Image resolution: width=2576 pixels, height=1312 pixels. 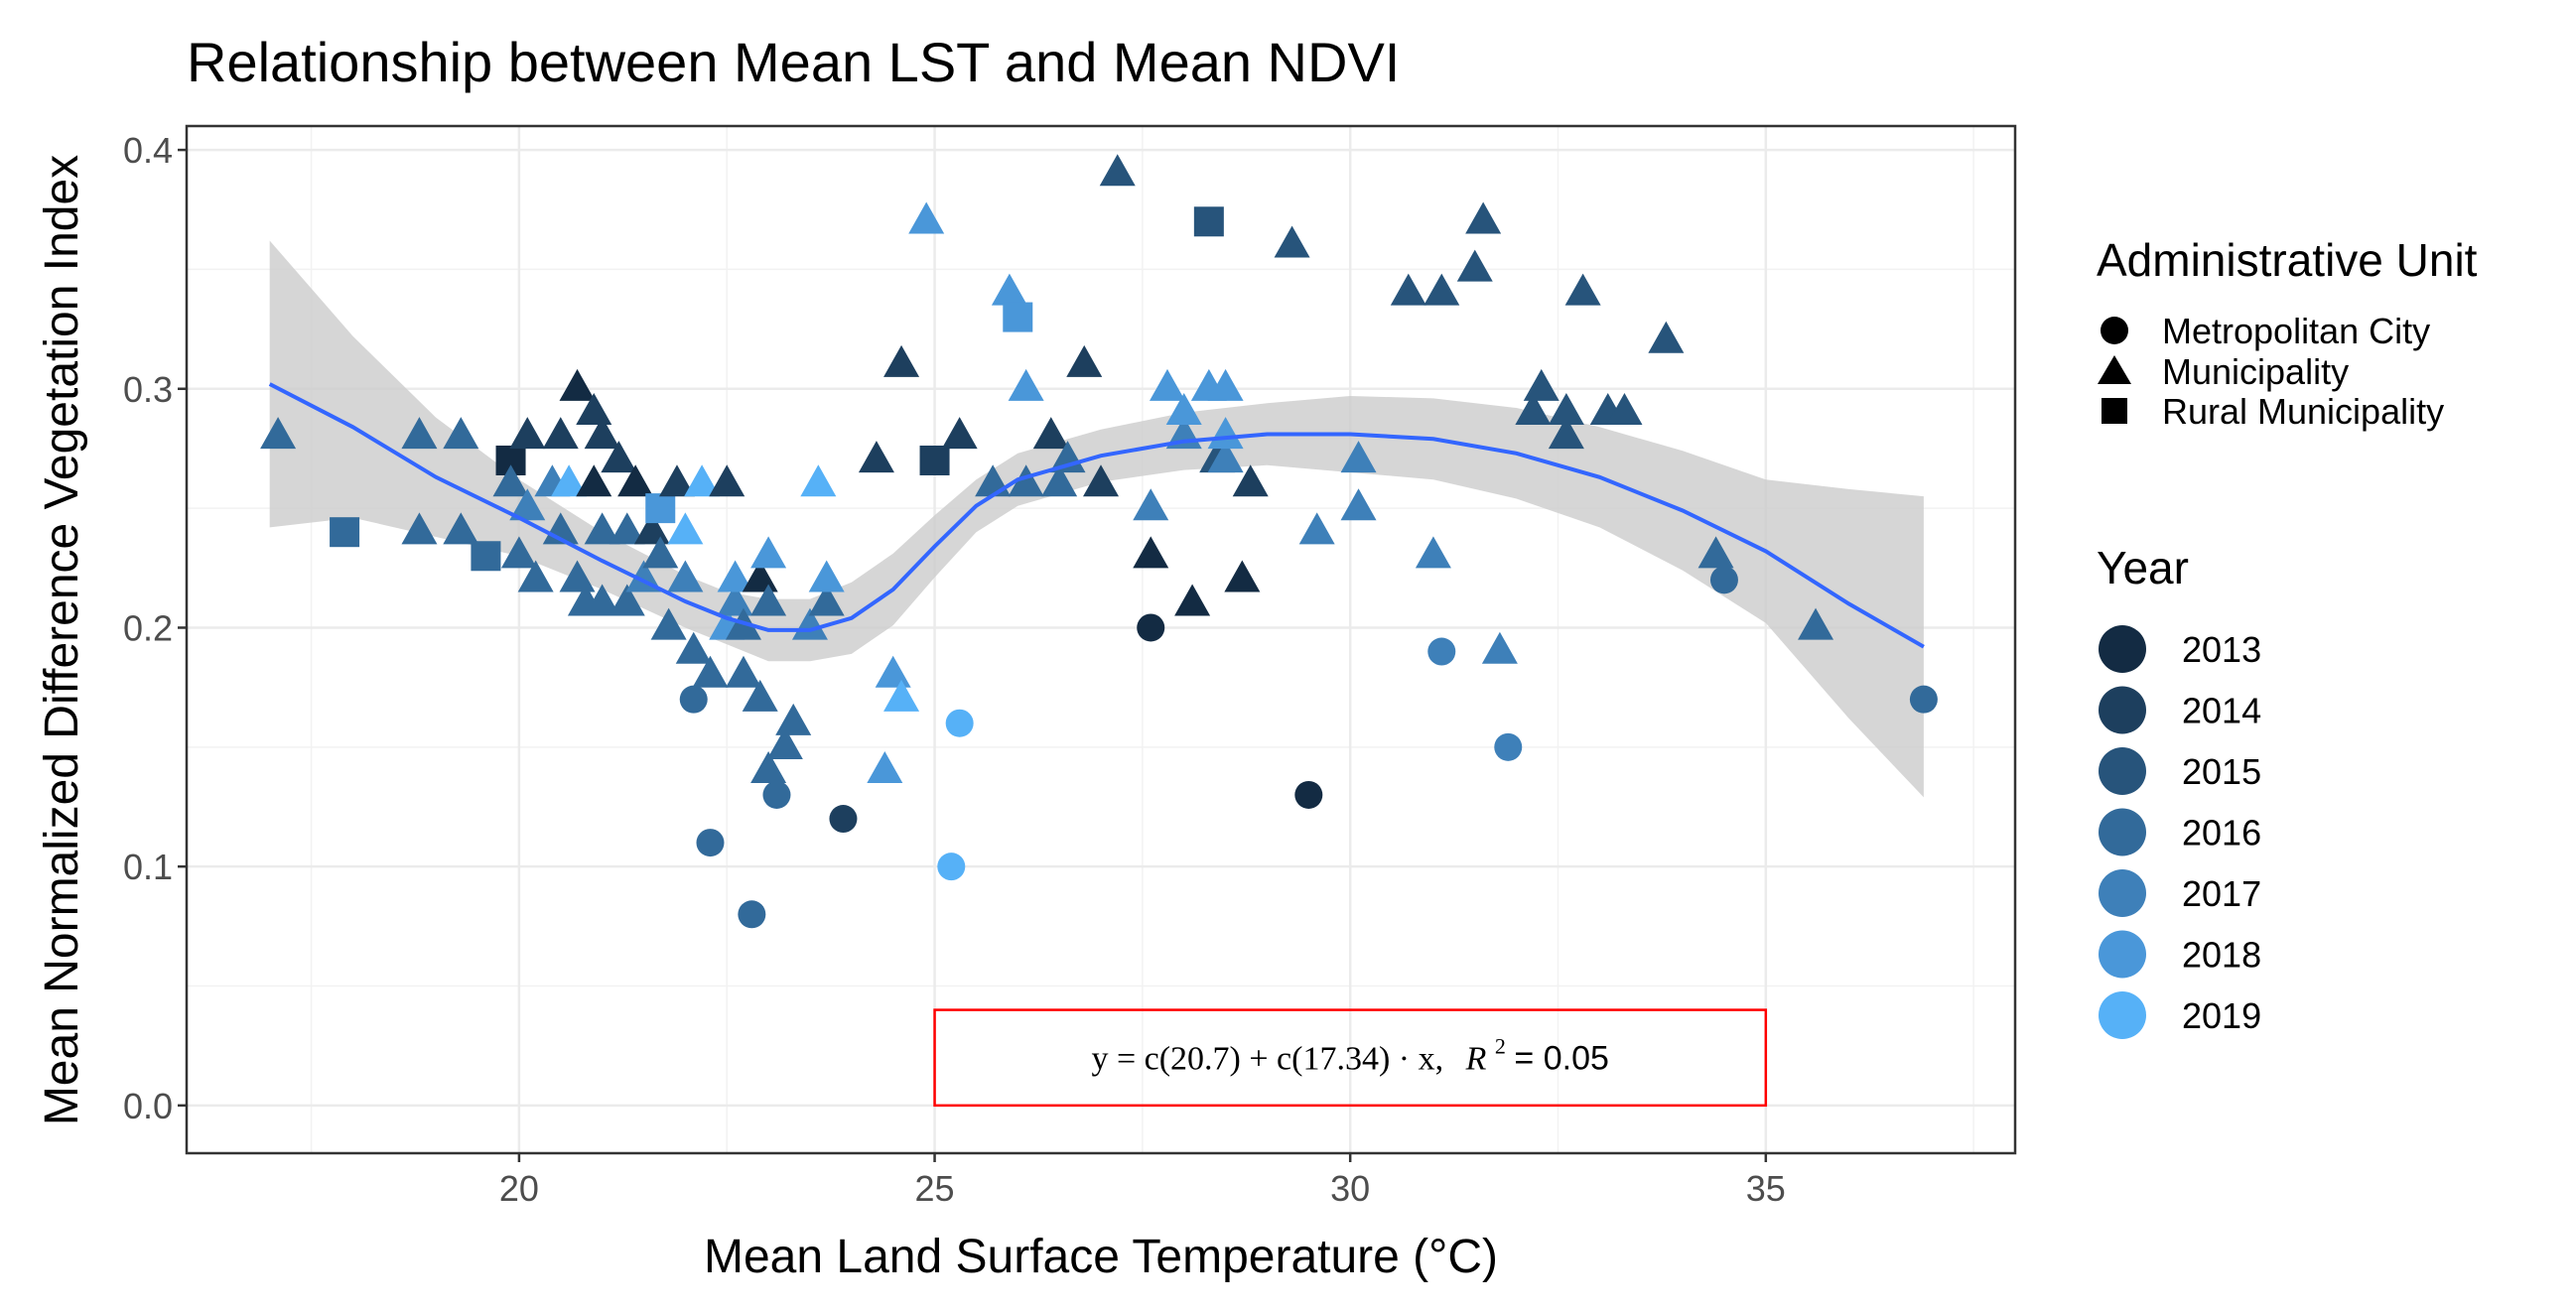 I want to click on x-tick-label: 30, so click(x=1350, y=1188).